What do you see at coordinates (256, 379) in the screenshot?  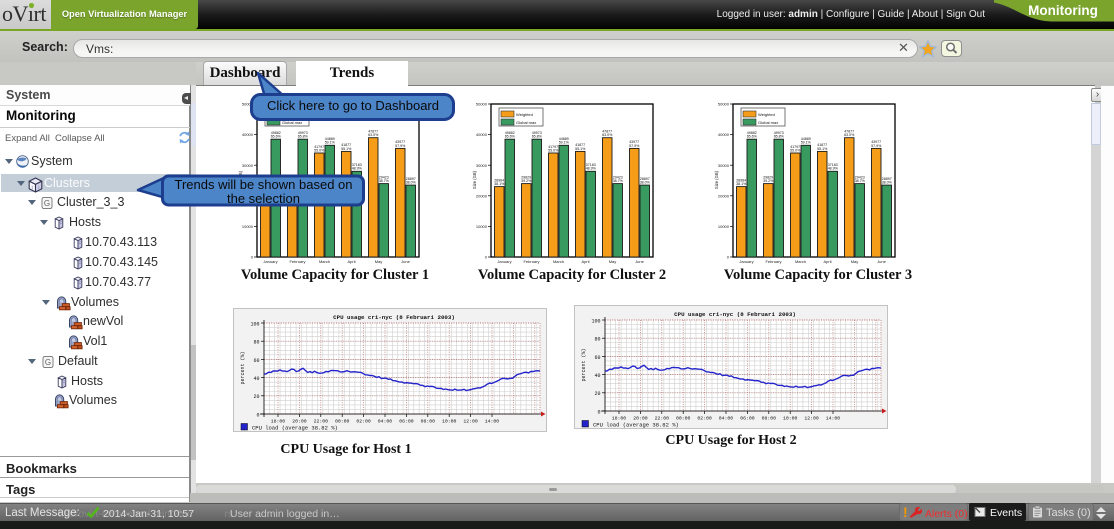 I see `svg-text: 40` at bounding box center [256, 379].